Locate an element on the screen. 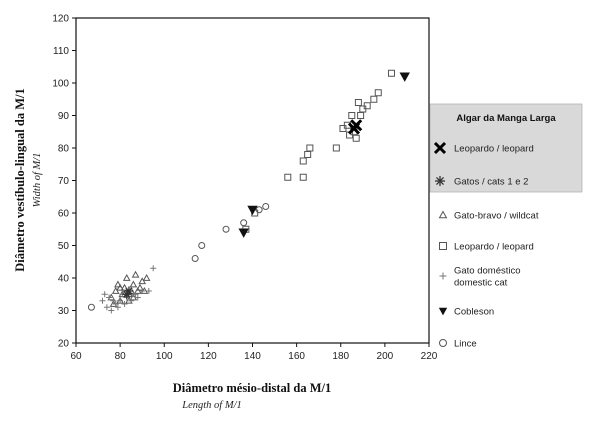 The image size is (596, 421). y-axis-ticks: 20 30 40 50 60 70 80 90 100 110 120 is located at coordinates (64, 182).